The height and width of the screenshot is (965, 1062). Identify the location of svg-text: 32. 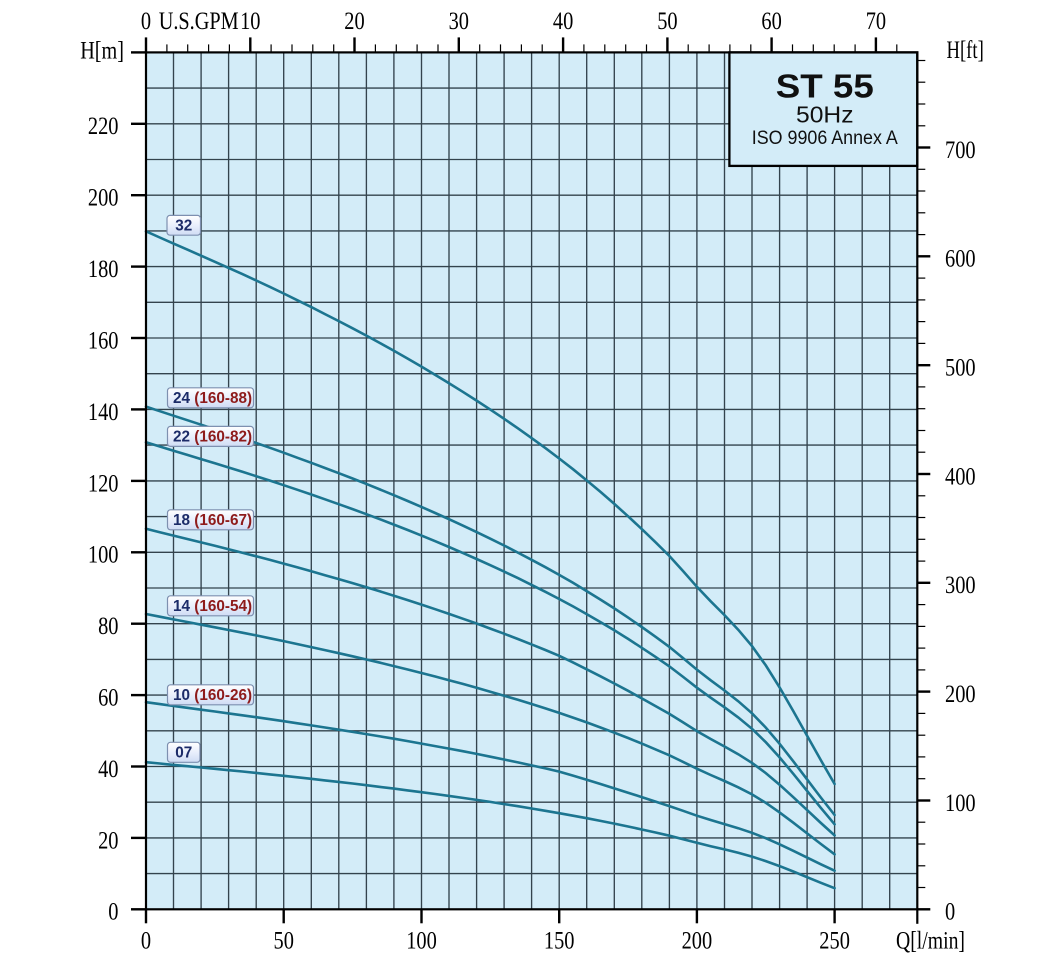
(183, 226).